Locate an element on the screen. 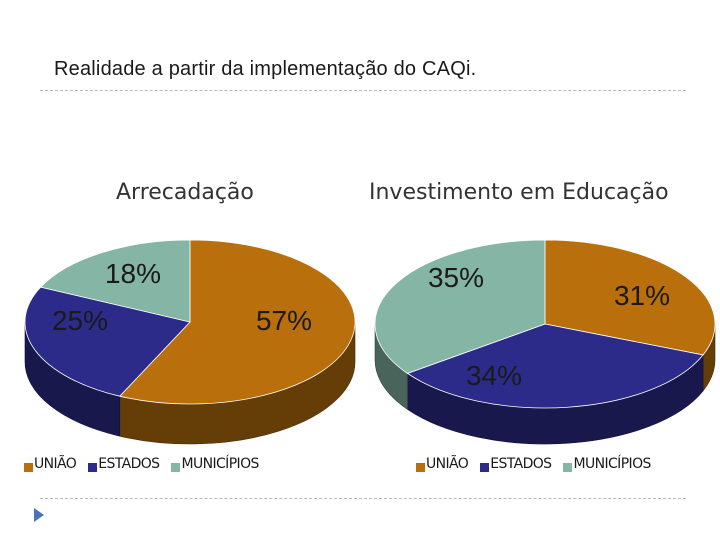 The width and height of the screenshot is (720, 540). chart-title-investimento: Investimento em Educação is located at coordinates (519, 192).